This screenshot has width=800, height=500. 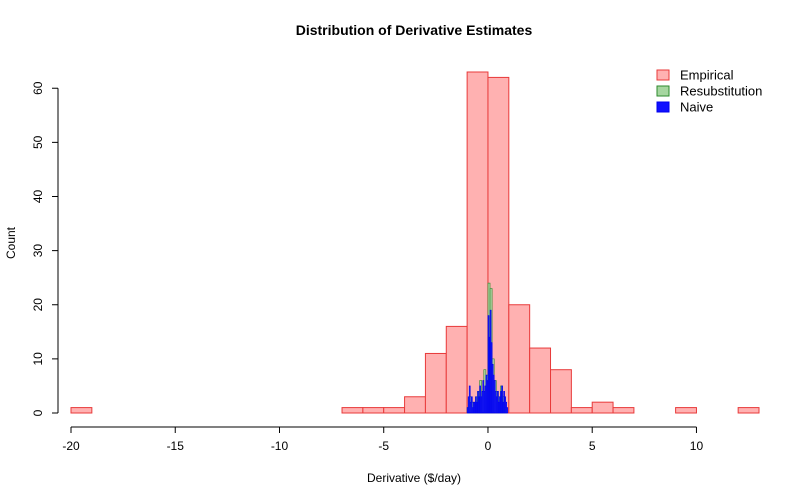 What do you see at coordinates (176, 446) in the screenshot?
I see `x-tick-label: -15` at bounding box center [176, 446].